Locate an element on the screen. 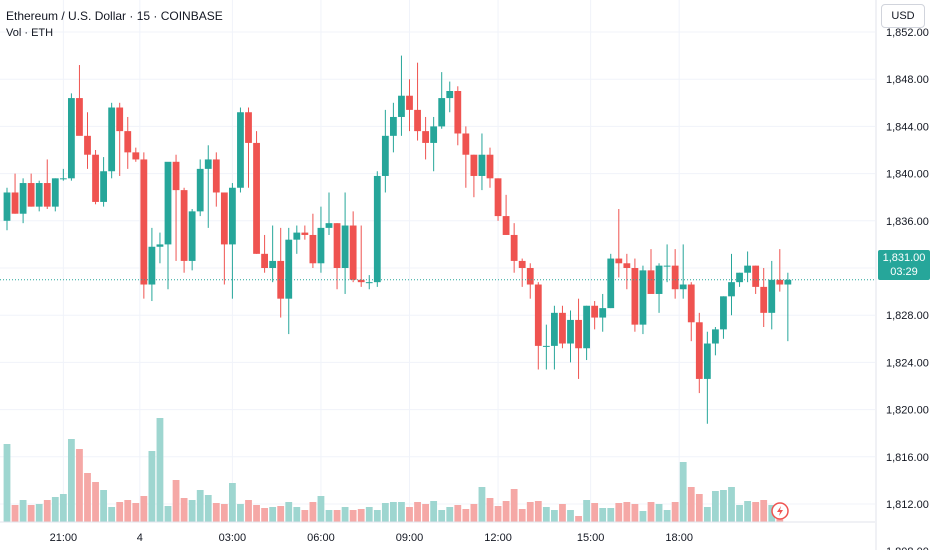  price-tick-label: 1,852.00 is located at coordinates (907, 33).